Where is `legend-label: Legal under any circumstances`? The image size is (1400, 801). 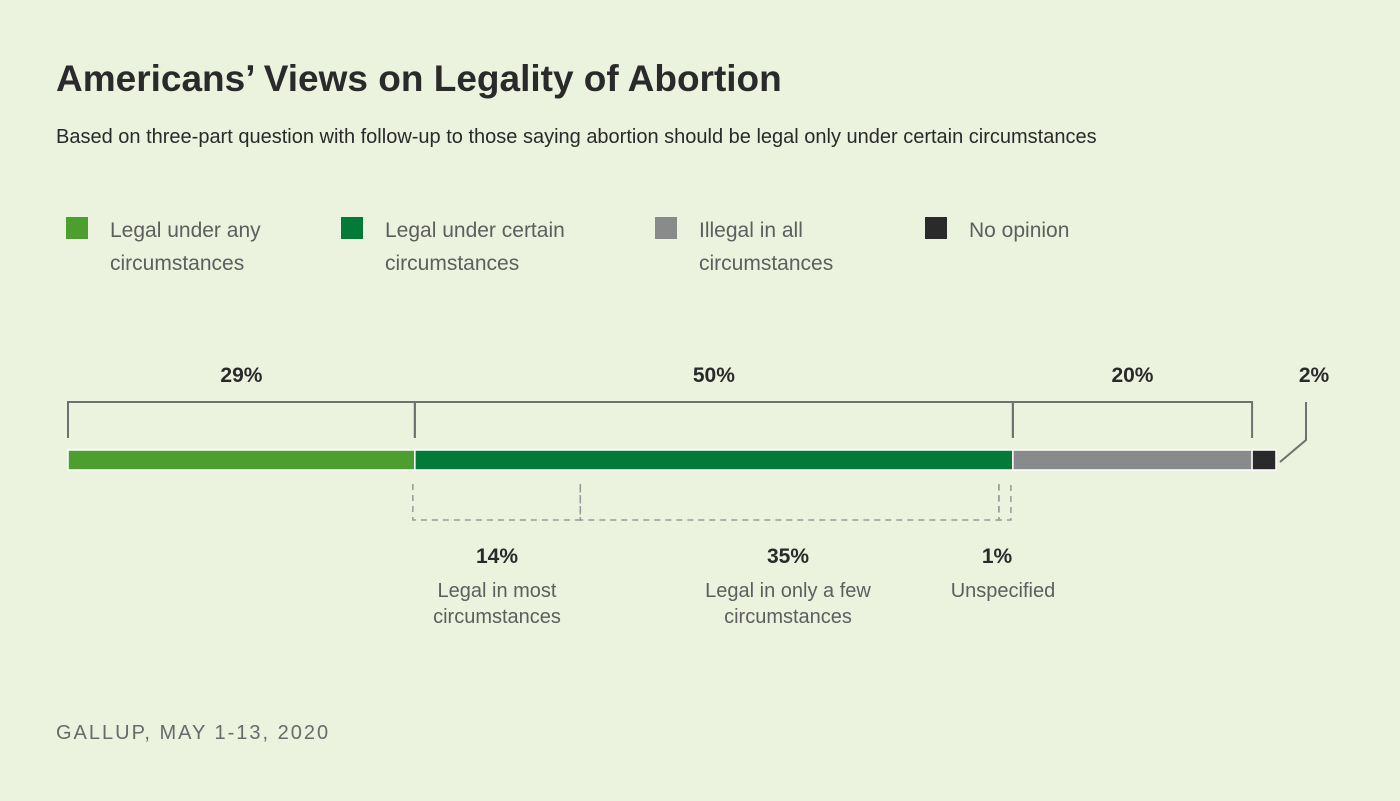 legend-label: Legal under any circumstances is located at coordinates (185, 247).